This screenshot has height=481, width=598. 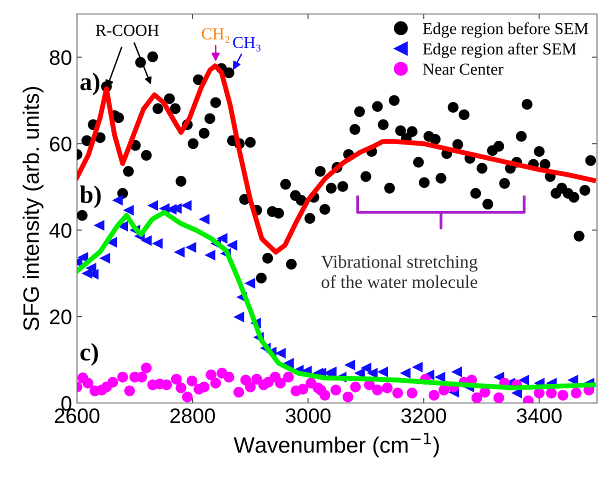 What do you see at coordinates (61, 57) in the screenshot?
I see `y-tick-label: 80` at bounding box center [61, 57].